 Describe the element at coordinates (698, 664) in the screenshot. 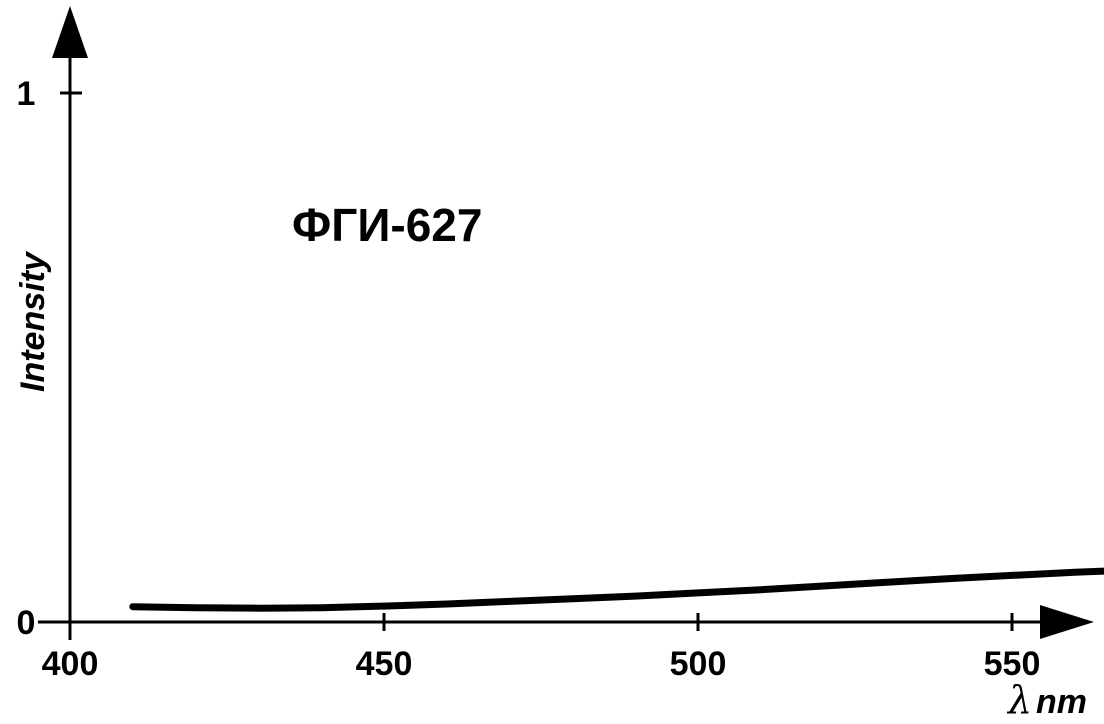

I see `x-tick-label: 500` at that location.